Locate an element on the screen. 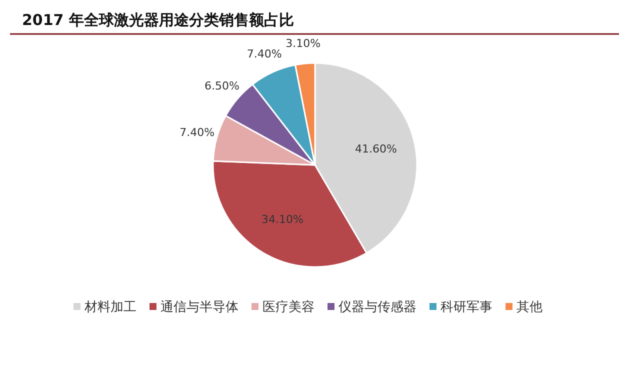 The height and width of the screenshot is (365, 629). legend-label: 科研军事 is located at coordinates (466, 307).